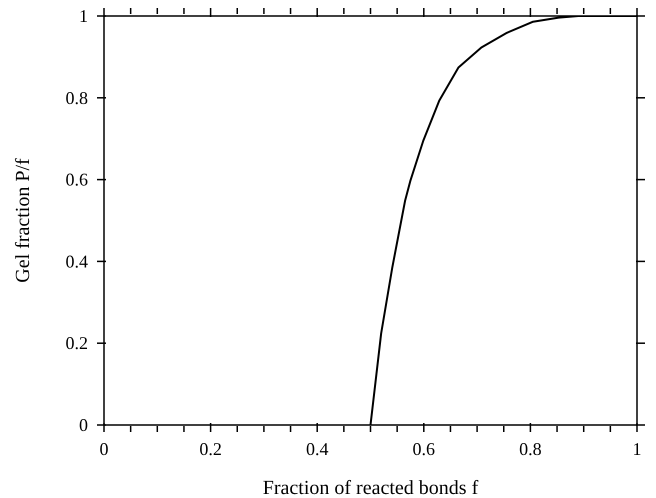  I want to click on x-tick-label: 0.8, so click(530, 449).